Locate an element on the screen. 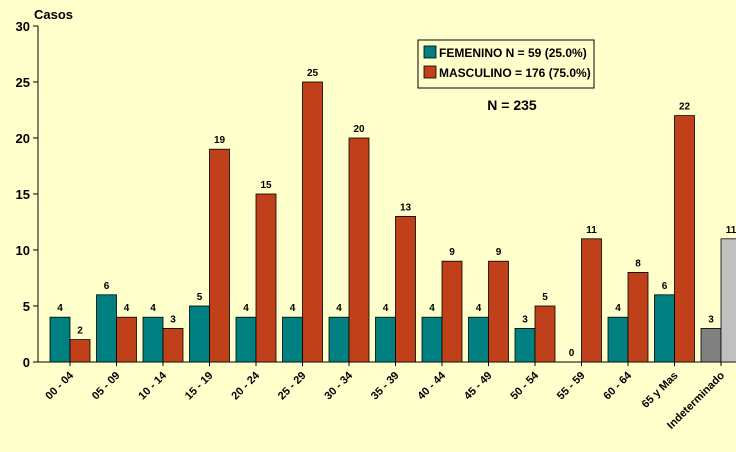  x-tick-label: 00 - 04 is located at coordinates (59, 385).